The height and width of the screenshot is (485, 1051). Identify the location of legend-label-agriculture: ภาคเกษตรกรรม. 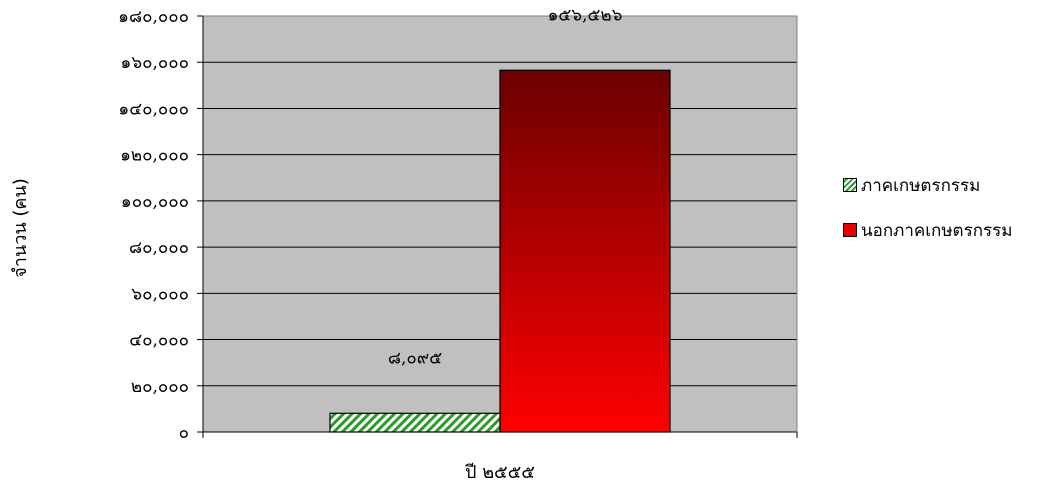
(921, 185).